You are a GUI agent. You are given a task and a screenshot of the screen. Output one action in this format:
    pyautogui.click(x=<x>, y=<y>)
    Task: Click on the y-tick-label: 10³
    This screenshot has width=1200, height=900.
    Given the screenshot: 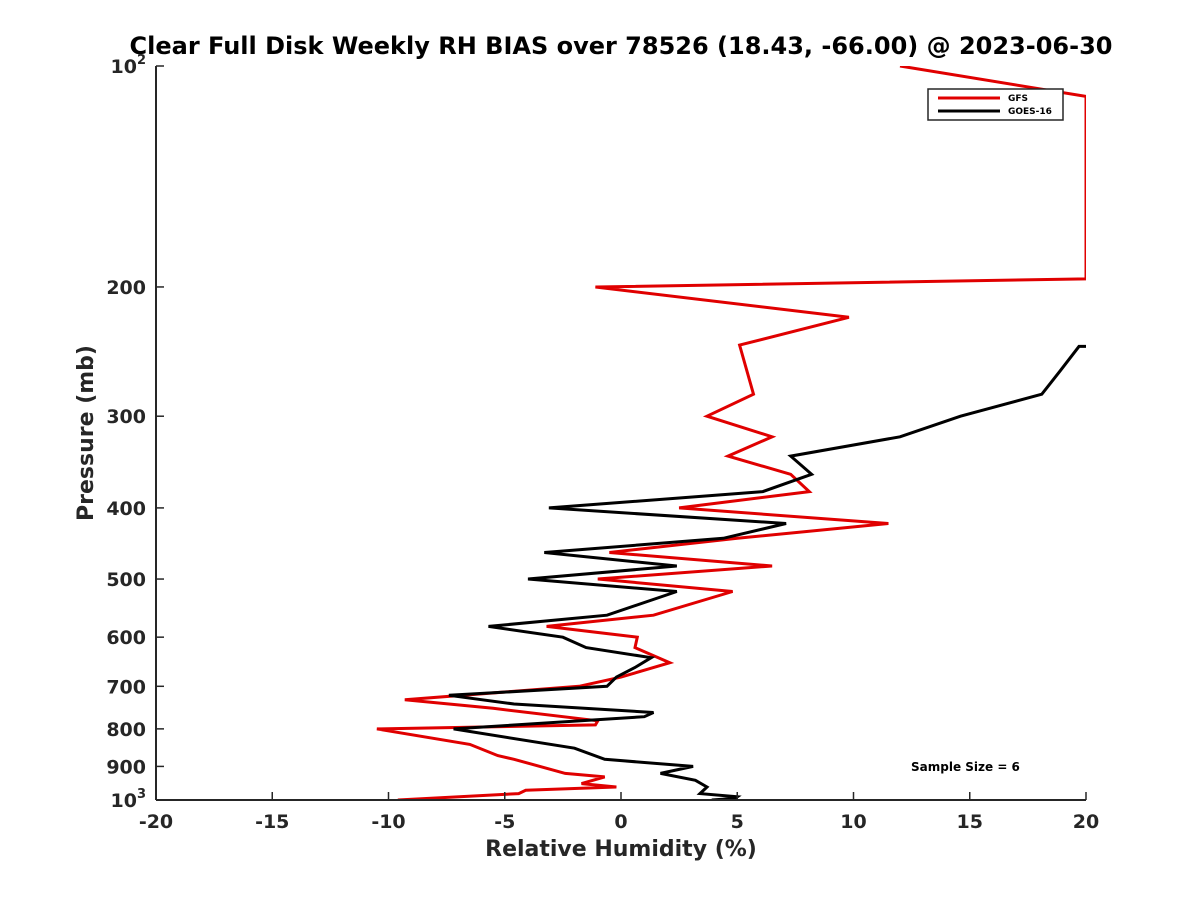 What is the action you would take?
    pyautogui.click(x=129, y=799)
    